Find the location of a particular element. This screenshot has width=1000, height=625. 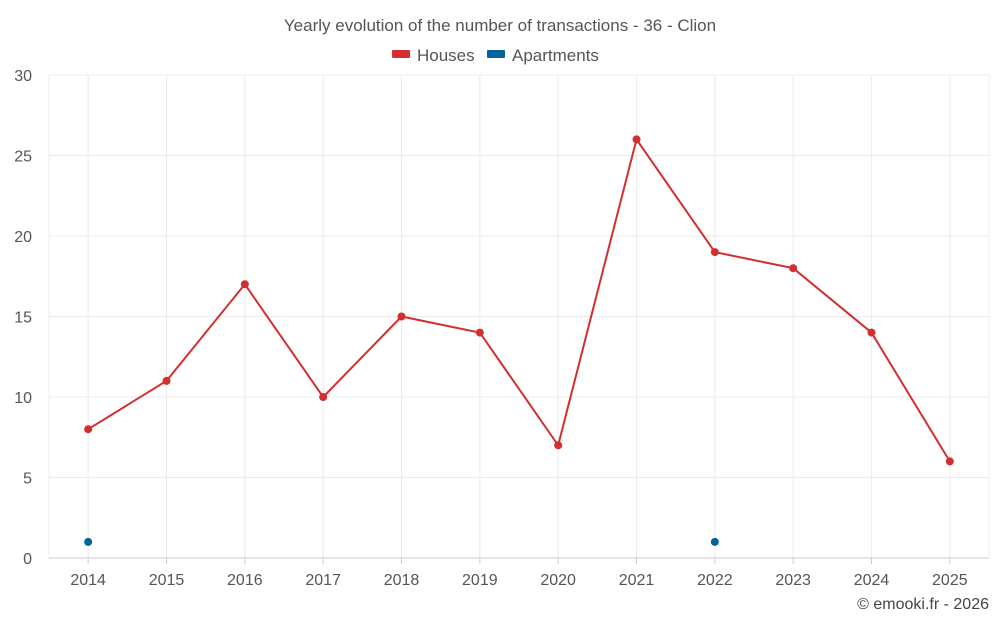

y-tick-label: 5 is located at coordinates (27, 479).